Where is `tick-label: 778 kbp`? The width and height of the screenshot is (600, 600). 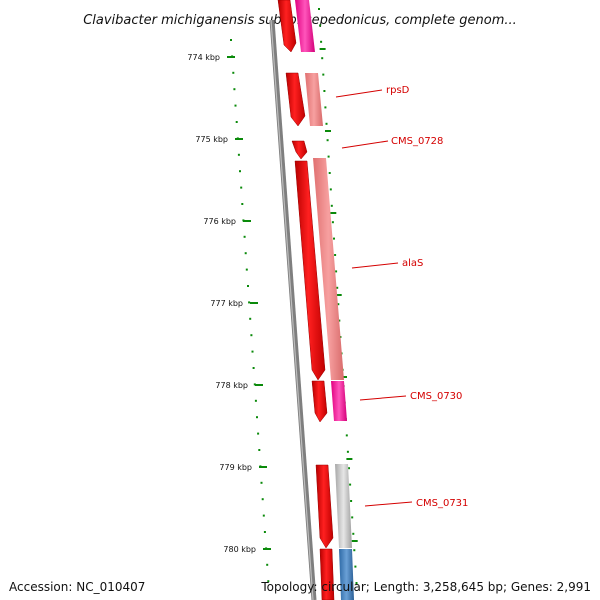 tick-label: 778 kbp is located at coordinates (231, 385).